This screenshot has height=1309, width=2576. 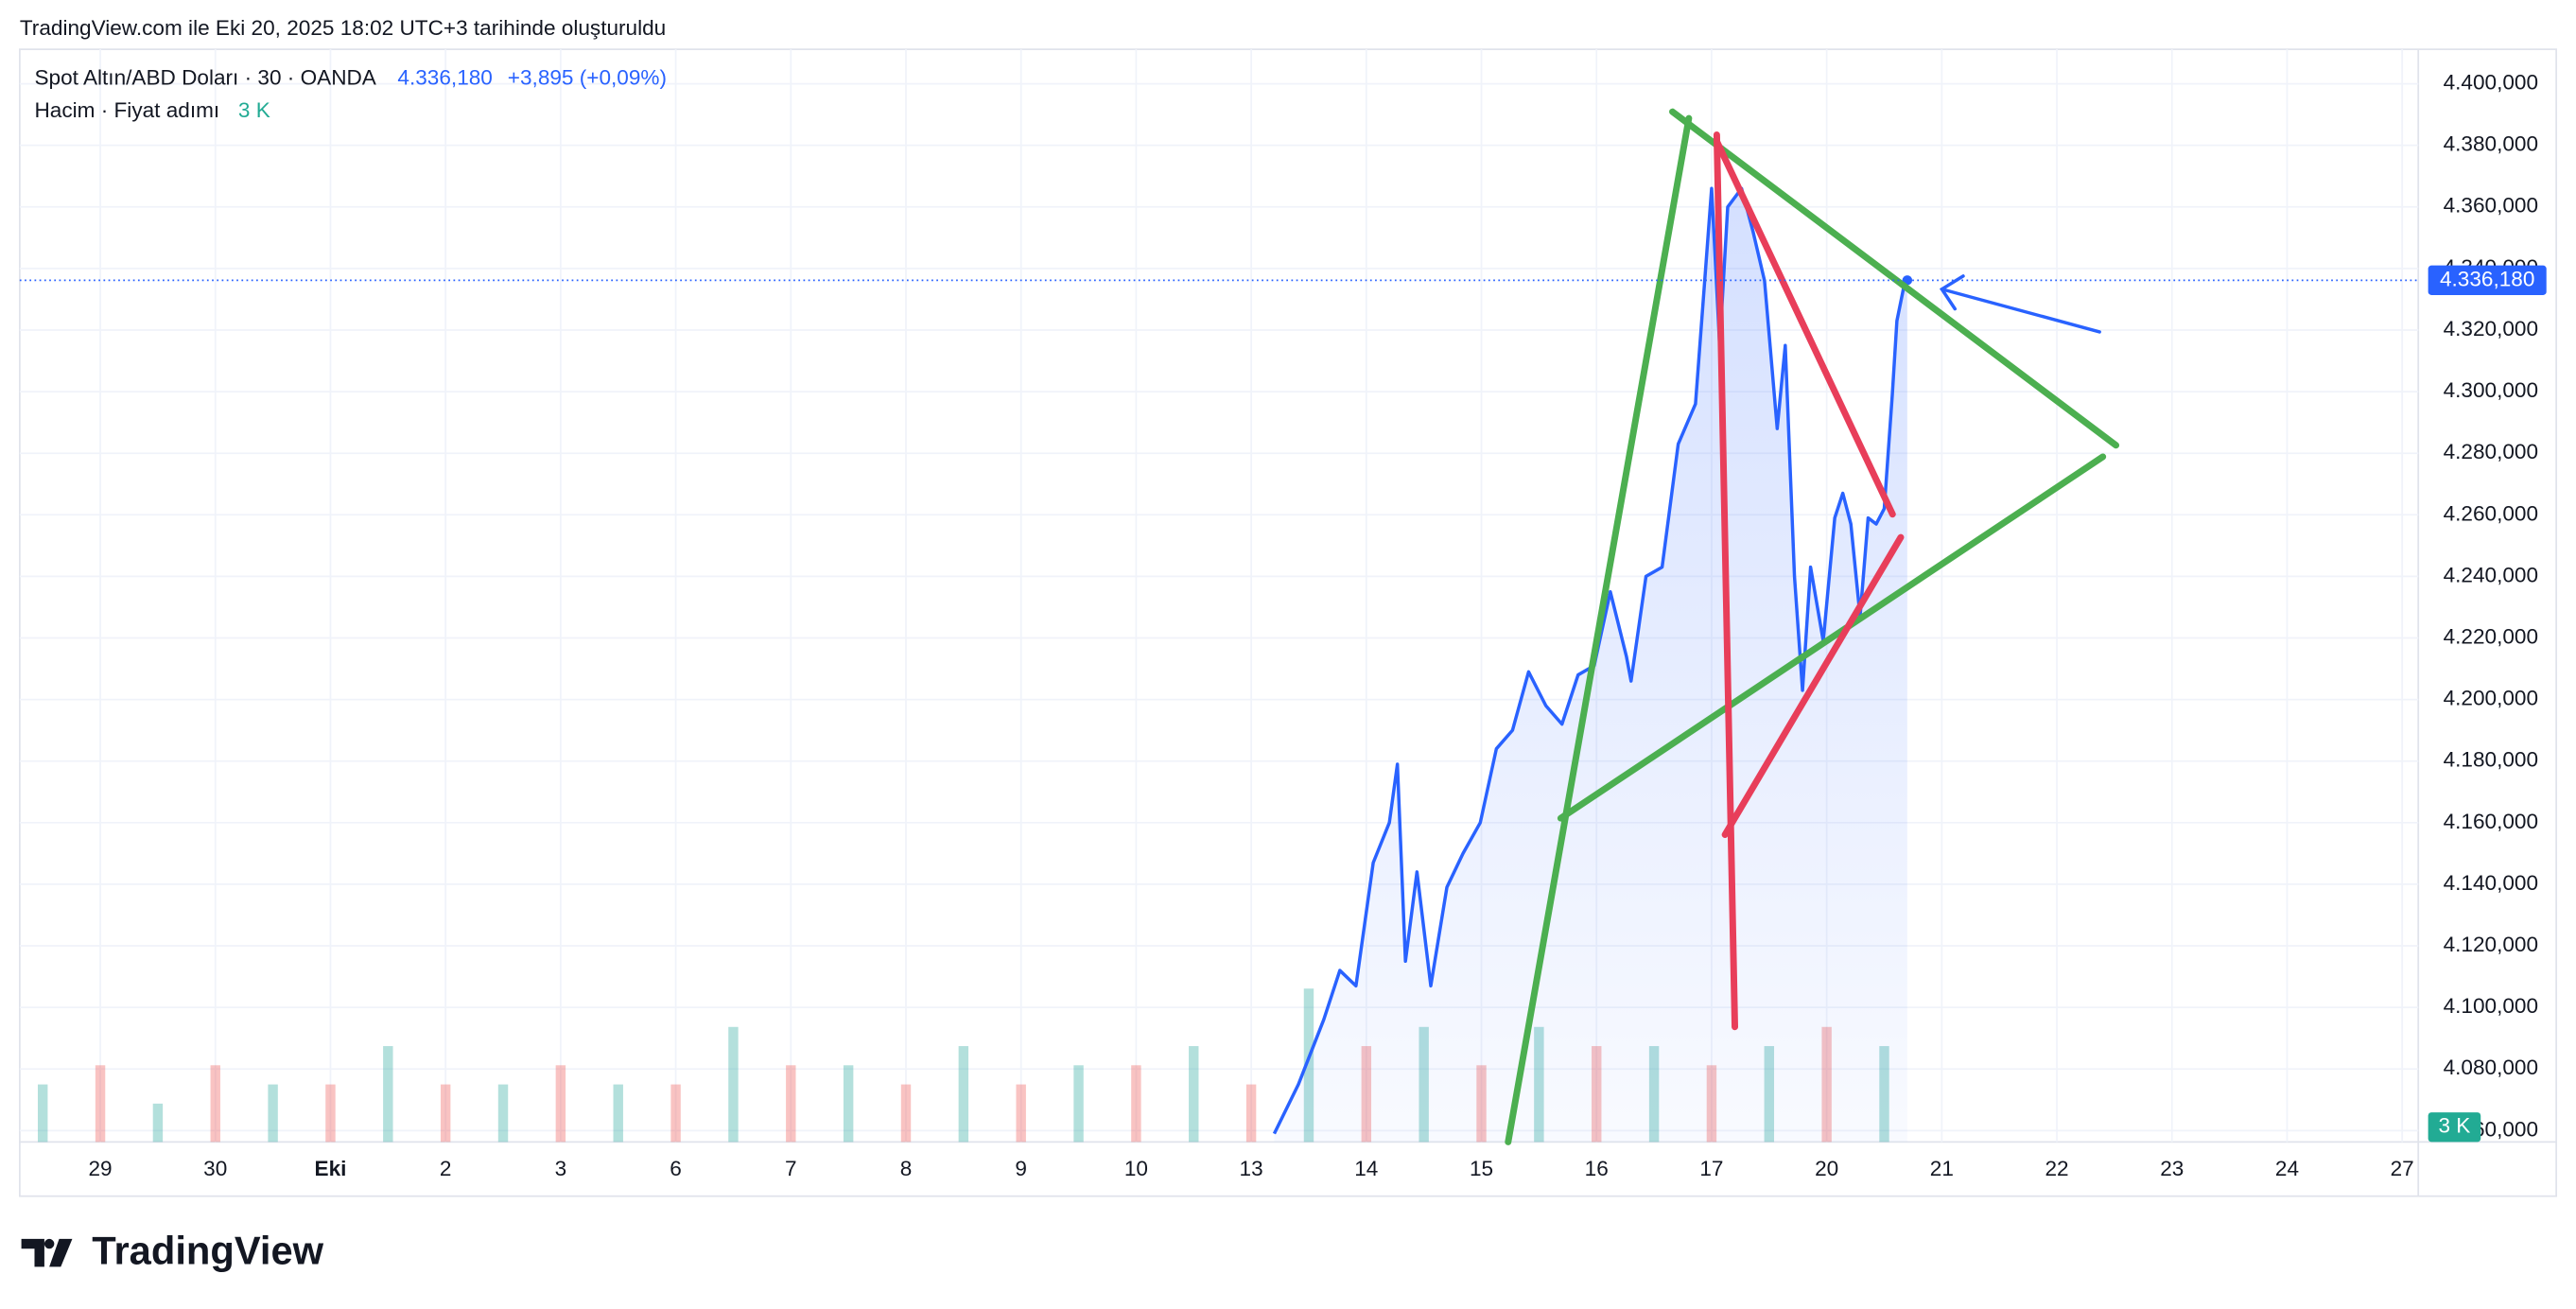 What do you see at coordinates (2491, 206) in the screenshot?
I see `y-tick-label: 4.360,000` at bounding box center [2491, 206].